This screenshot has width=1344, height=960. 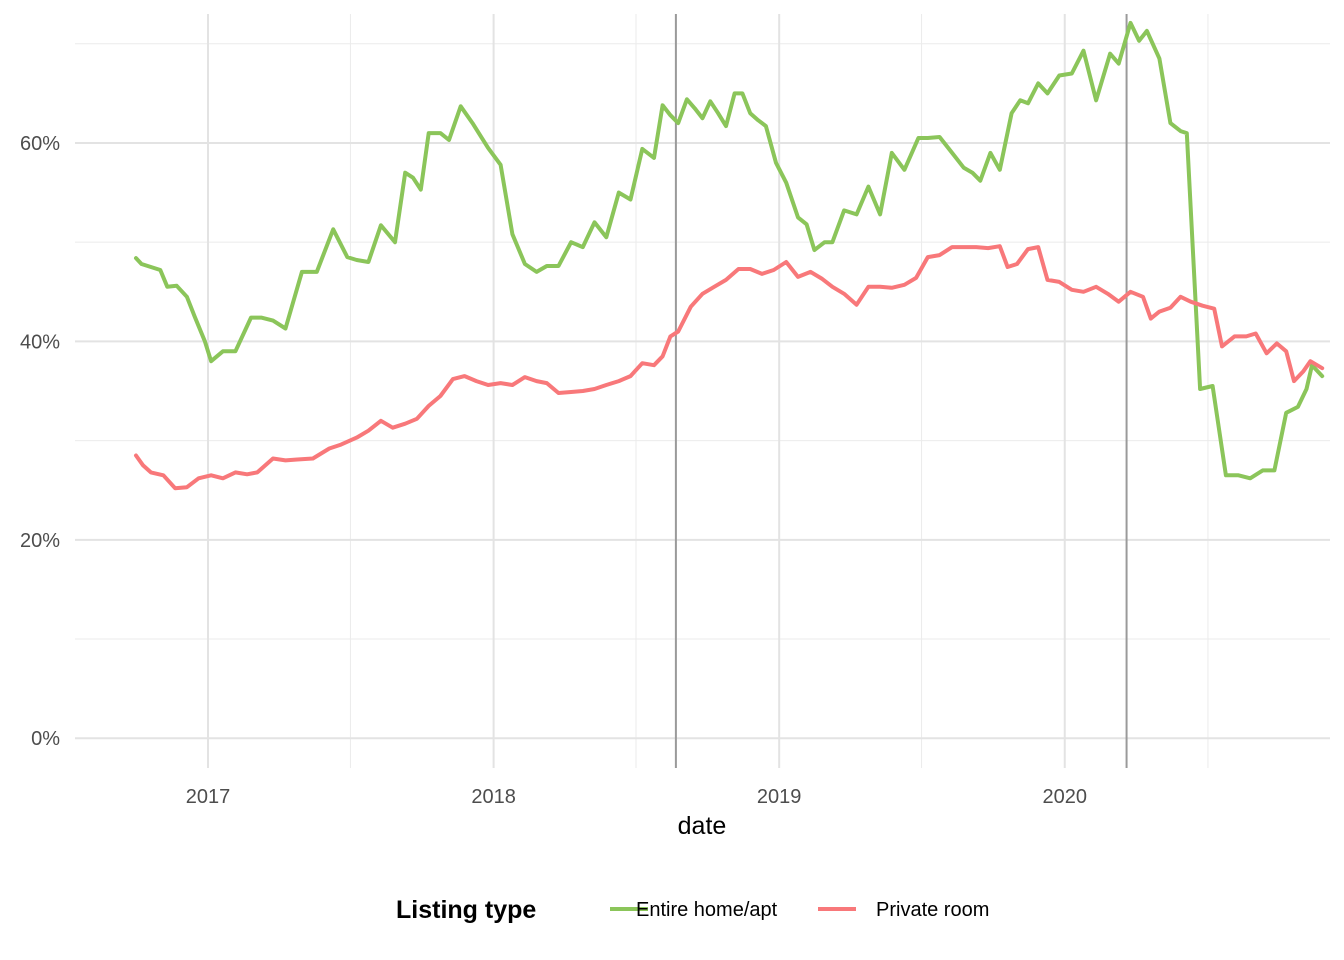 I want to click on legend: Listing type Entire home/apt Private room, so click(x=692, y=910).